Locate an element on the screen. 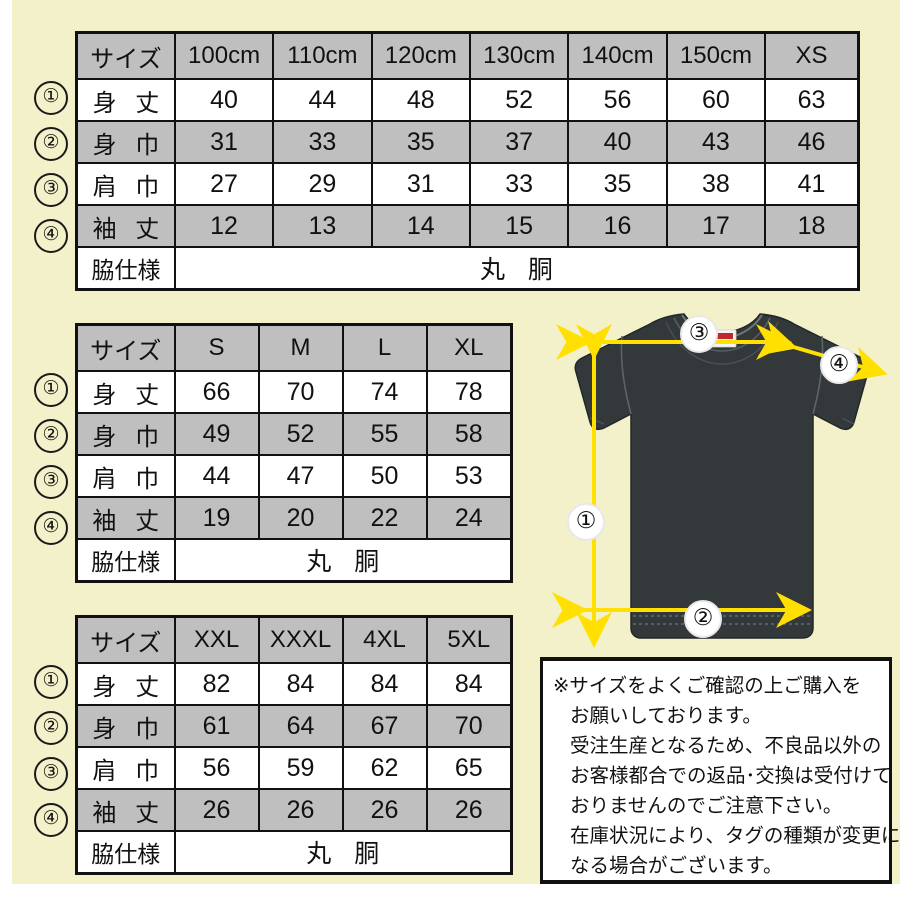  cell: 44 is located at coordinates (322, 100).